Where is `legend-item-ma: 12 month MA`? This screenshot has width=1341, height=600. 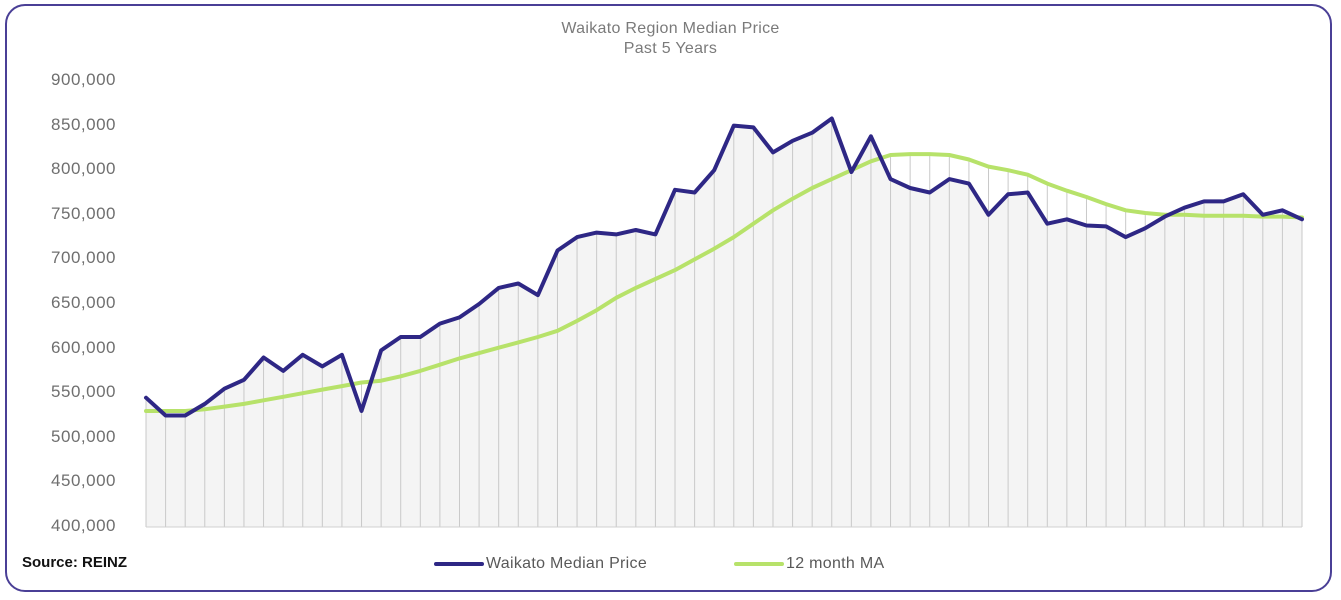
legend-item-ma: 12 month MA is located at coordinates (809, 564).